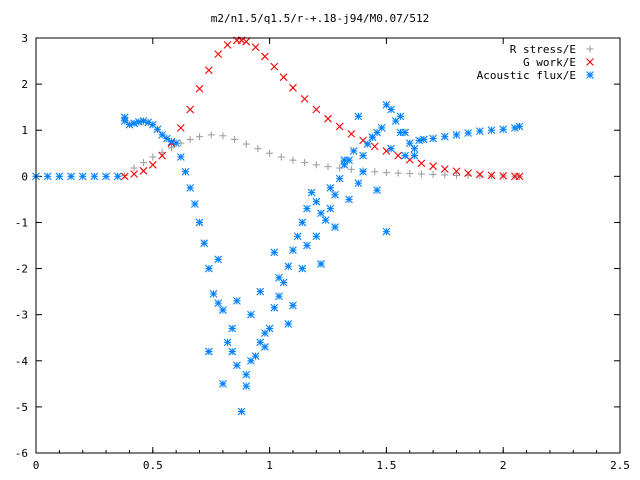  I want to click on legend-label: Acoustic flux/E, so click(526, 75).